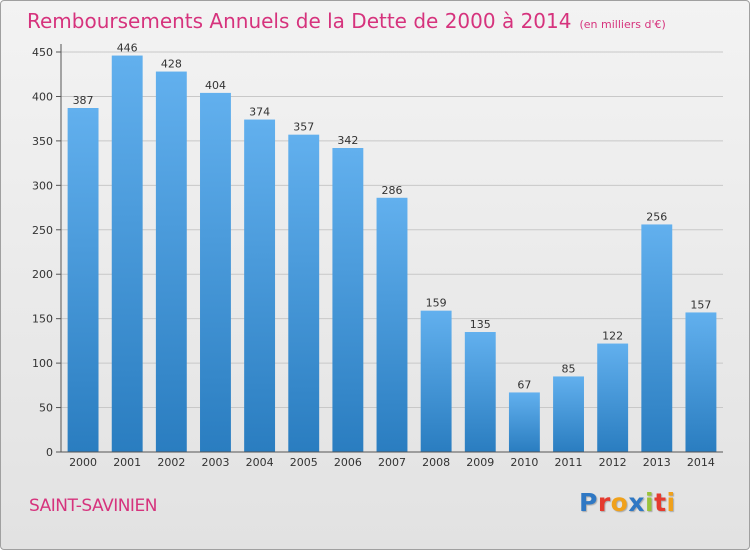  I want to click on y-tick-label: 150, so click(42, 319).